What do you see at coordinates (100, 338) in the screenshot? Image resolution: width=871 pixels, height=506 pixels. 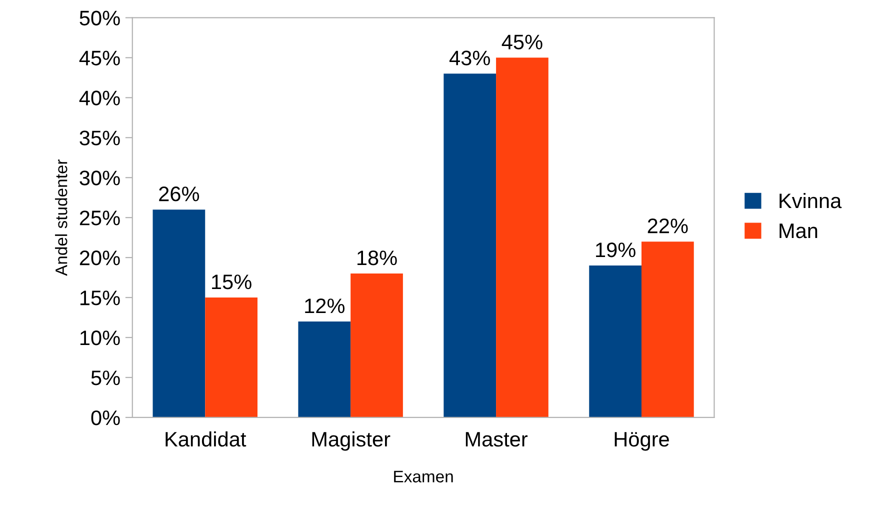 I see `y-tick-label: 10%` at bounding box center [100, 338].